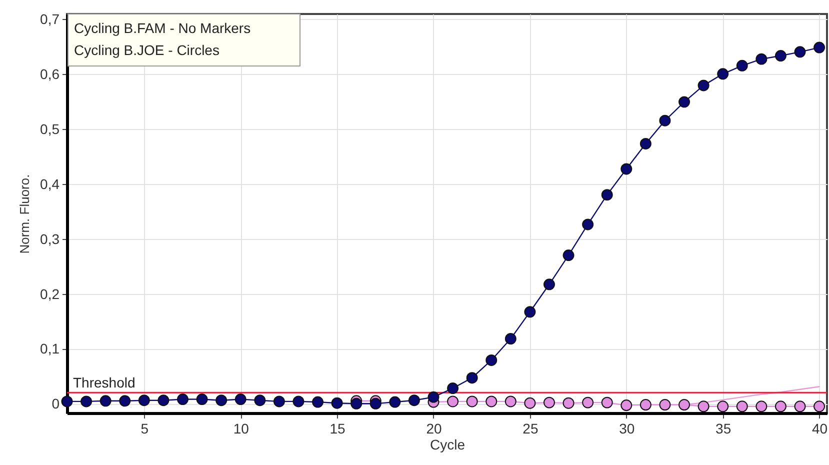 Image resolution: width=829 pixels, height=465 pixels. What do you see at coordinates (104, 382) in the screenshot?
I see `ref-line-label: Threshold` at bounding box center [104, 382].